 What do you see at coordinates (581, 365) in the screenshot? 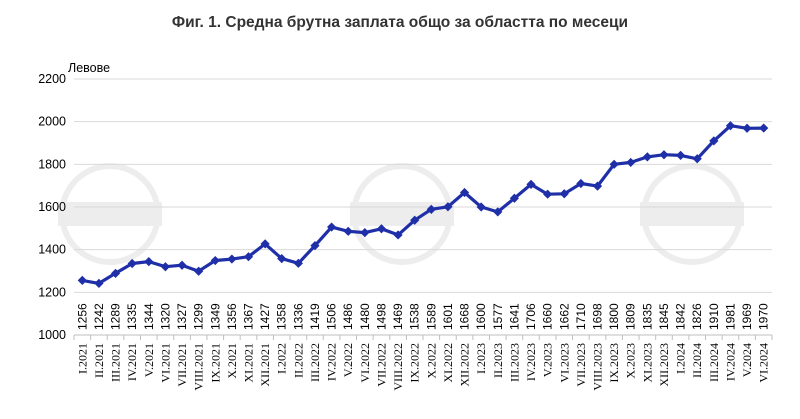
I see `x-tick-label: VII.2023` at bounding box center [581, 365].